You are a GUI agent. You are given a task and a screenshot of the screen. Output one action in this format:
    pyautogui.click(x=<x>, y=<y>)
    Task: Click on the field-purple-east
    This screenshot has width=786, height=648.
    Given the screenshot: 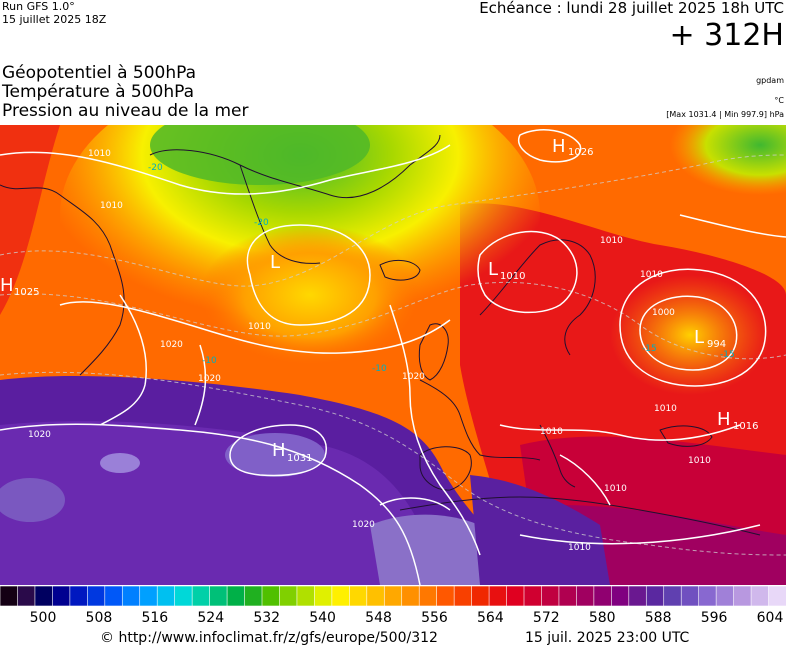 What is the action you would take?
    pyautogui.click(x=540, y=530)
    